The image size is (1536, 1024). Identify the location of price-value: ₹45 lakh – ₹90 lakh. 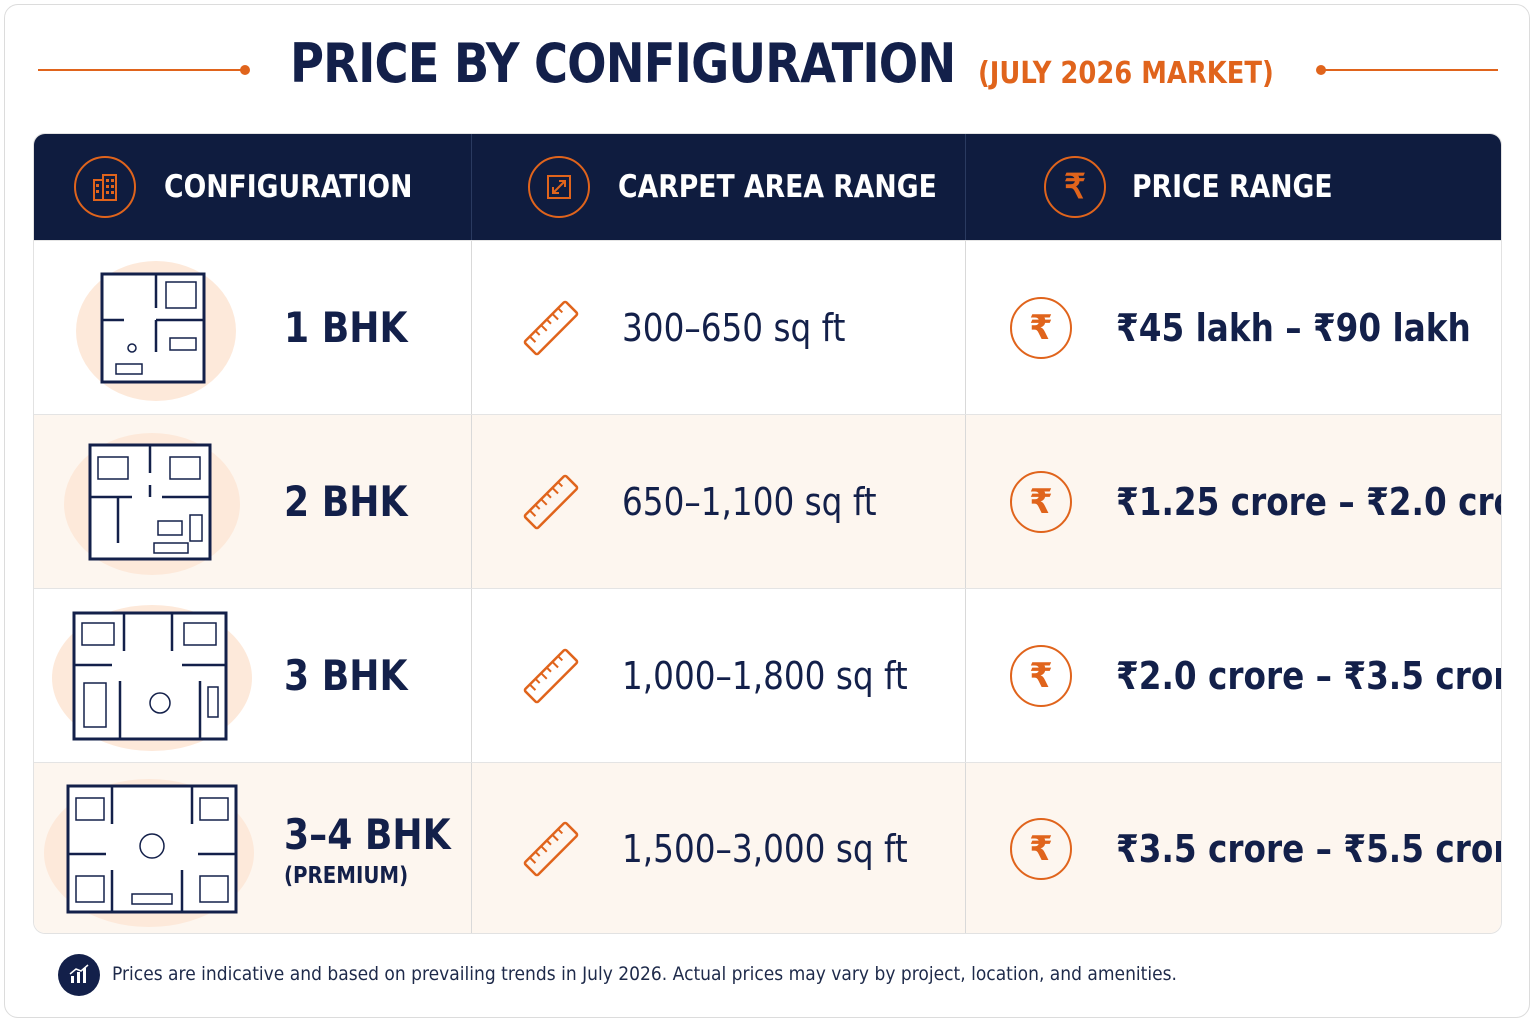
(1293, 327).